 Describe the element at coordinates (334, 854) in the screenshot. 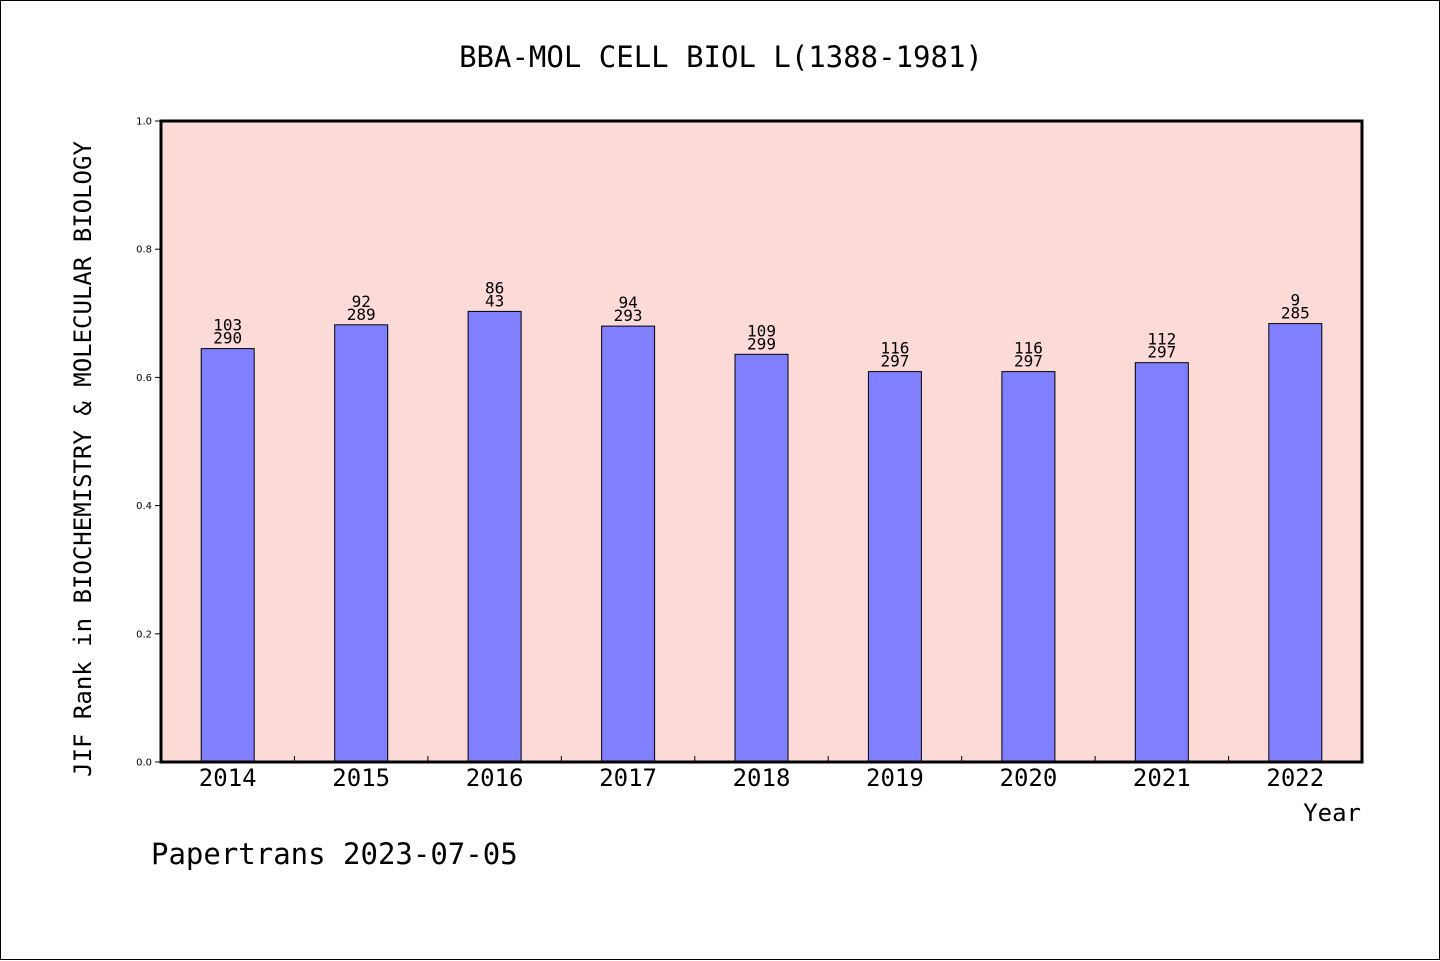

I see `footer-credit: Papertrans 2023-07-05` at that location.